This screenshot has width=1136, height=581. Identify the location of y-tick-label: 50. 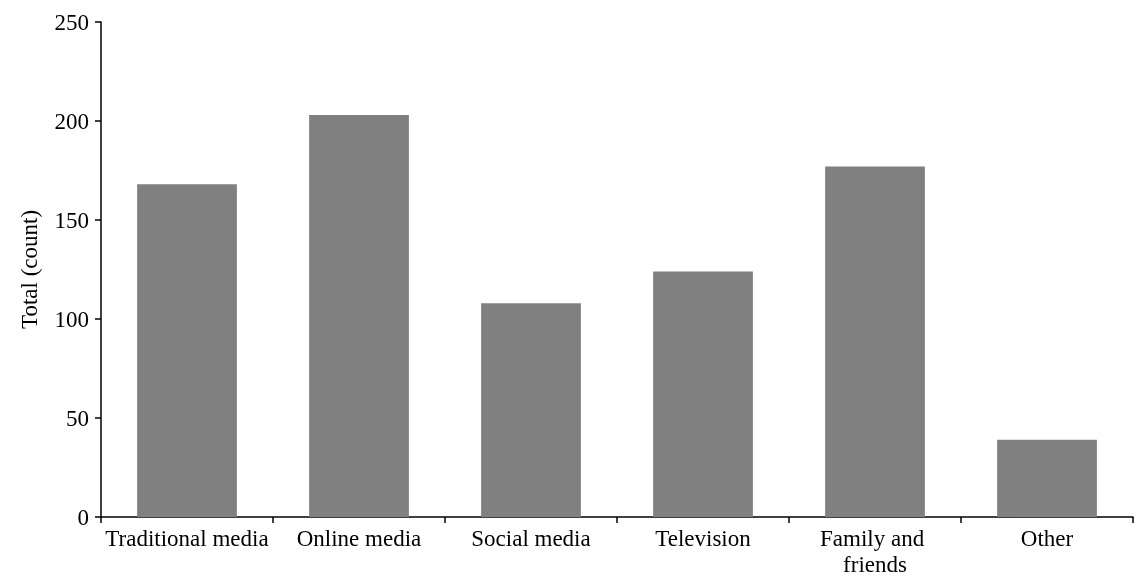
(77, 418).